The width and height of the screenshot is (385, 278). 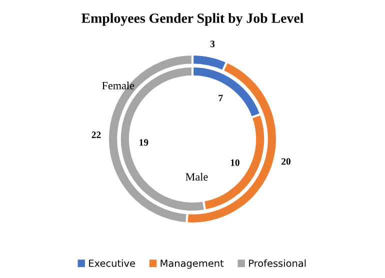 What do you see at coordinates (286, 161) in the screenshot?
I see `data-label: 20` at bounding box center [286, 161].